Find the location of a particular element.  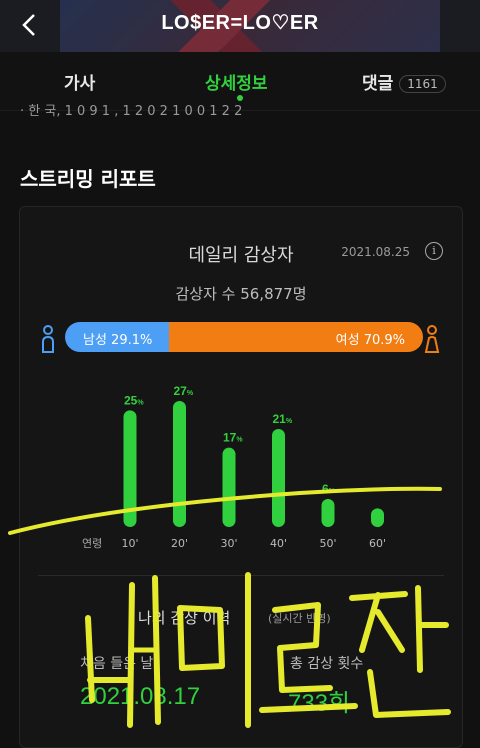

male-icon is located at coordinates (48, 339).